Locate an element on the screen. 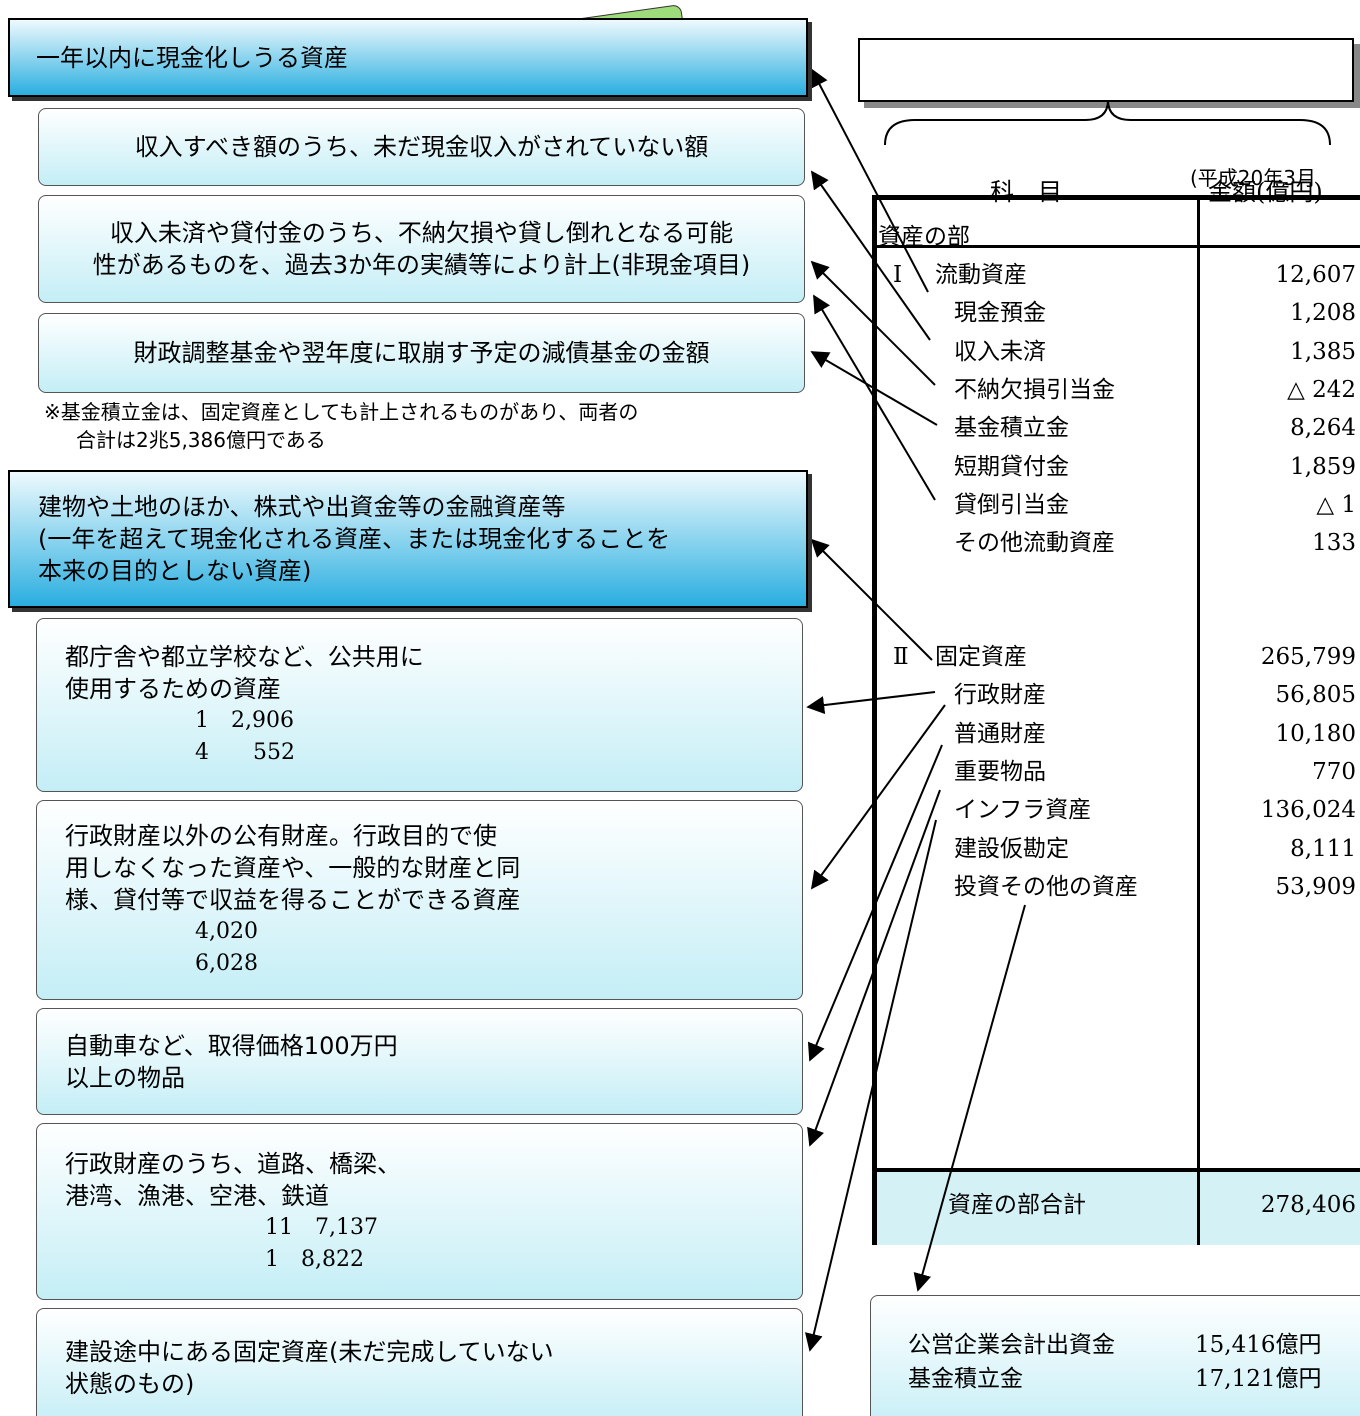 The height and width of the screenshot is (1416, 1360). note-line: 状態のもの) is located at coordinates (130, 1384).